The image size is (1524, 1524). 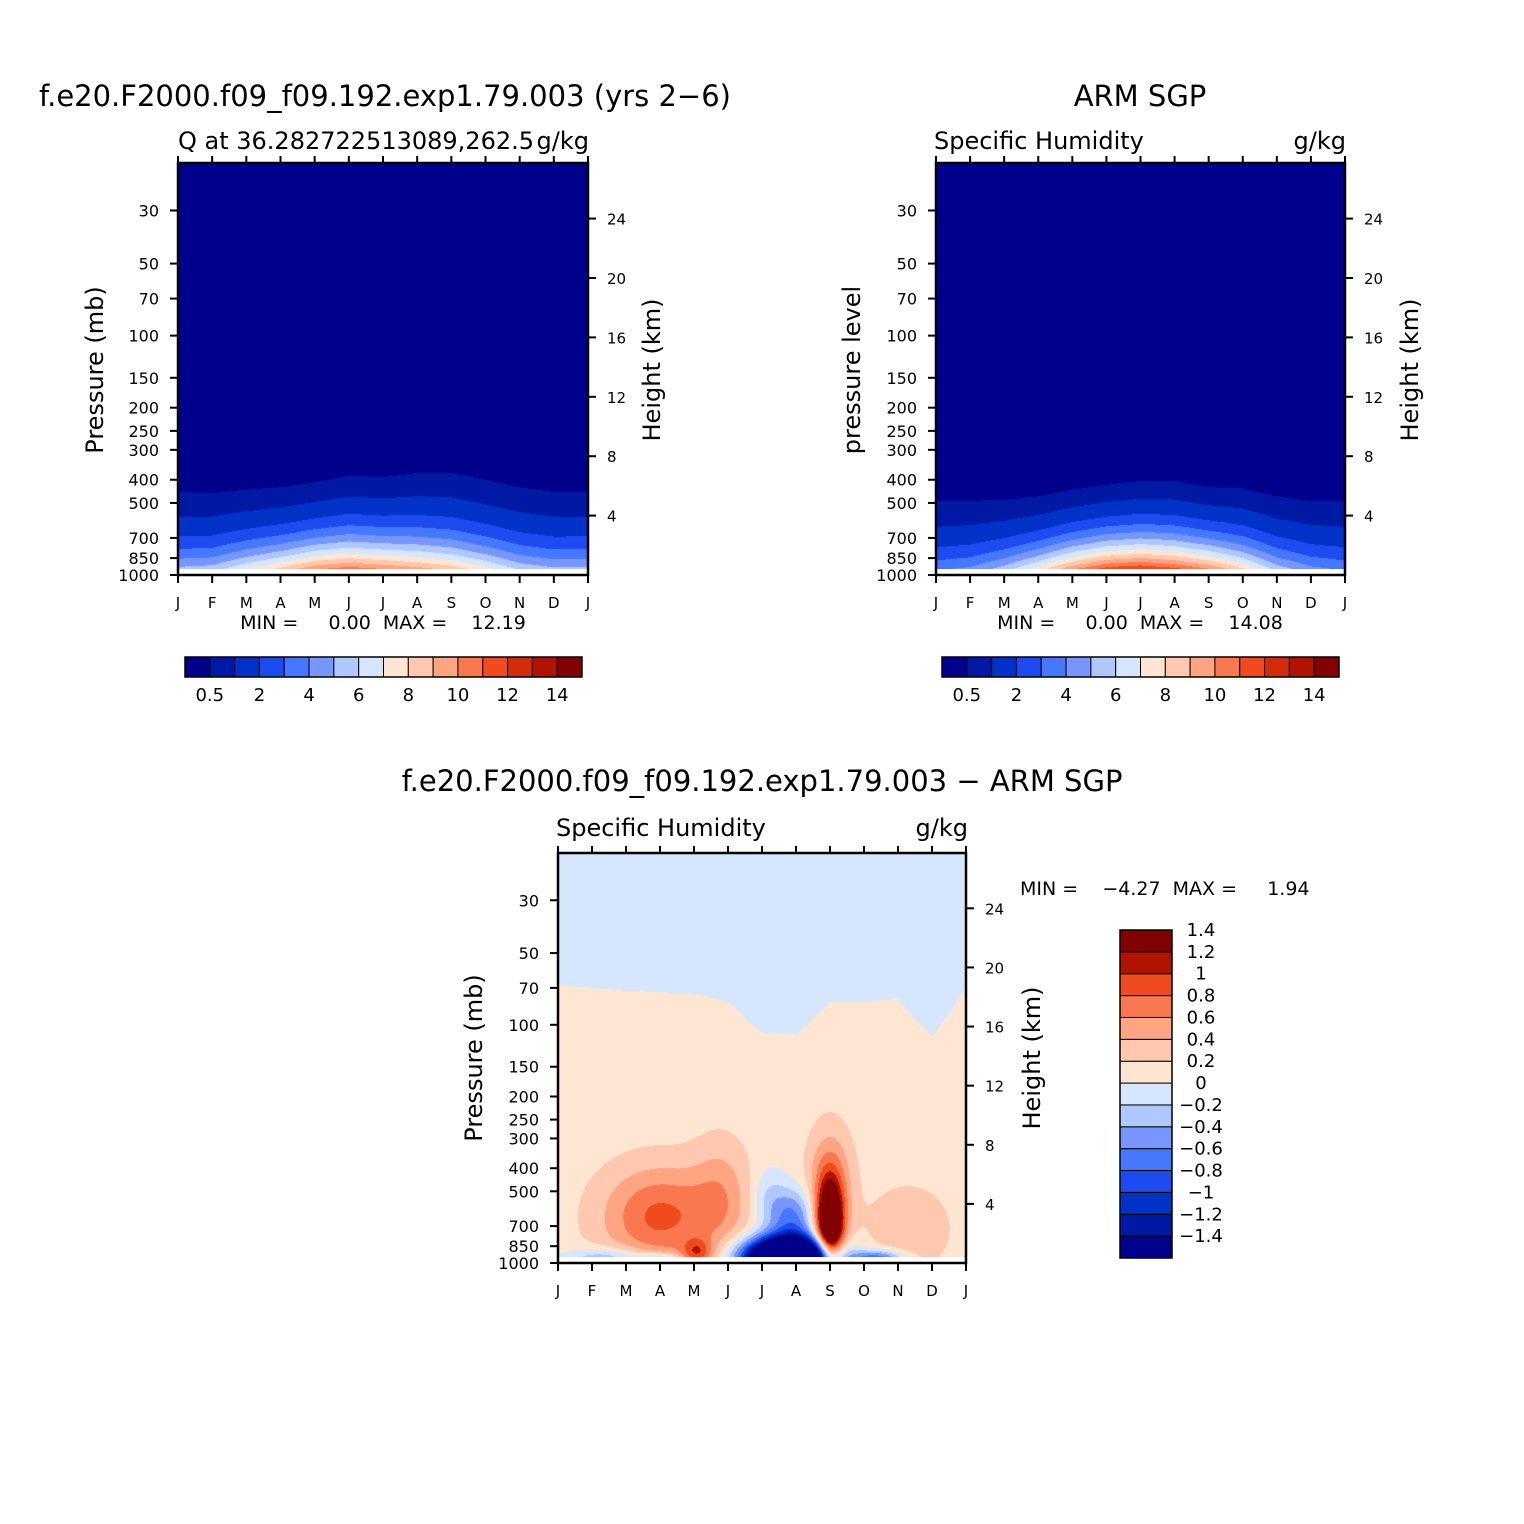 I want to click on model-month-label: F, so click(x=212, y=603).